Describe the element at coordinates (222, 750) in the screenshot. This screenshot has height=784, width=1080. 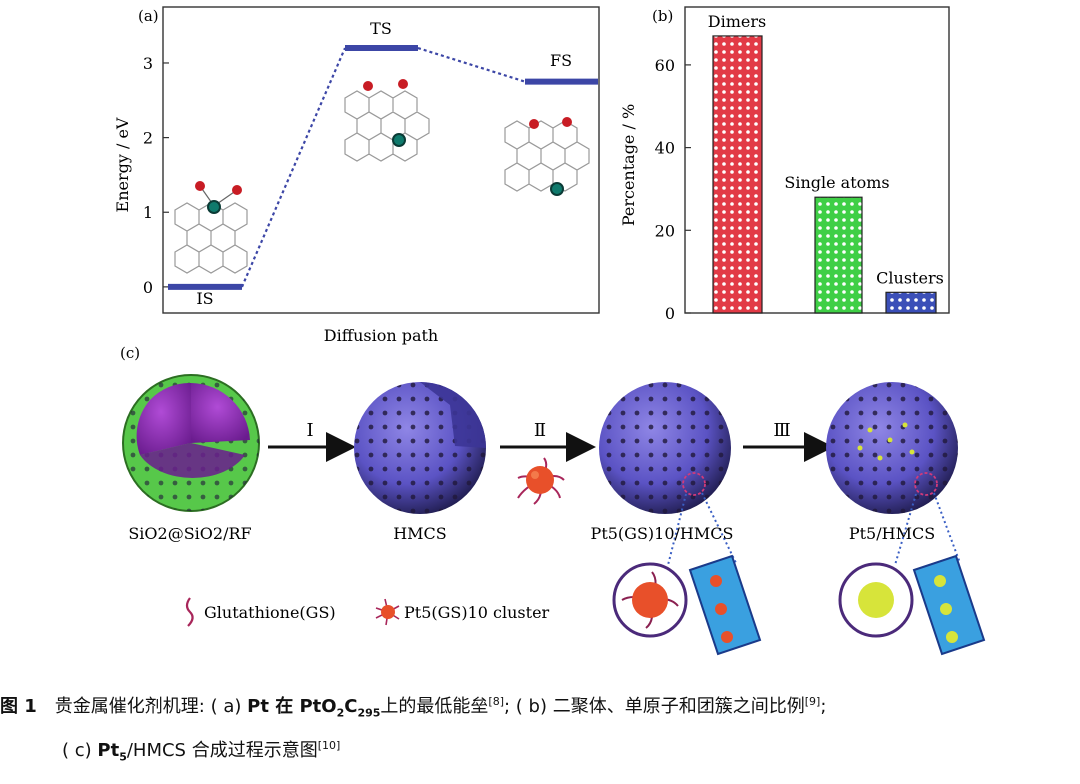
I see `caption-text-c: /HMCS 合成过程示意图` at that location.